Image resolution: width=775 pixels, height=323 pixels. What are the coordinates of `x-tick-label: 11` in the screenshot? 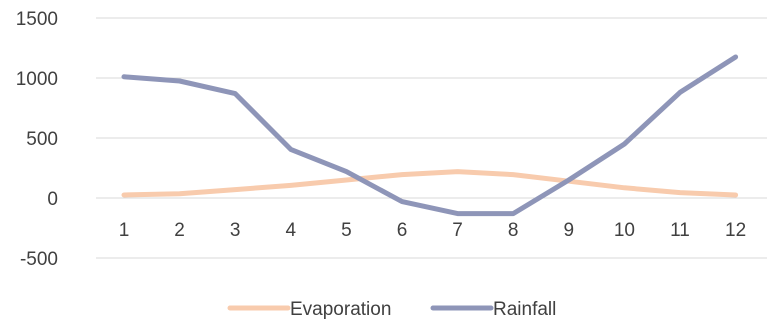 It's located at (680, 230).